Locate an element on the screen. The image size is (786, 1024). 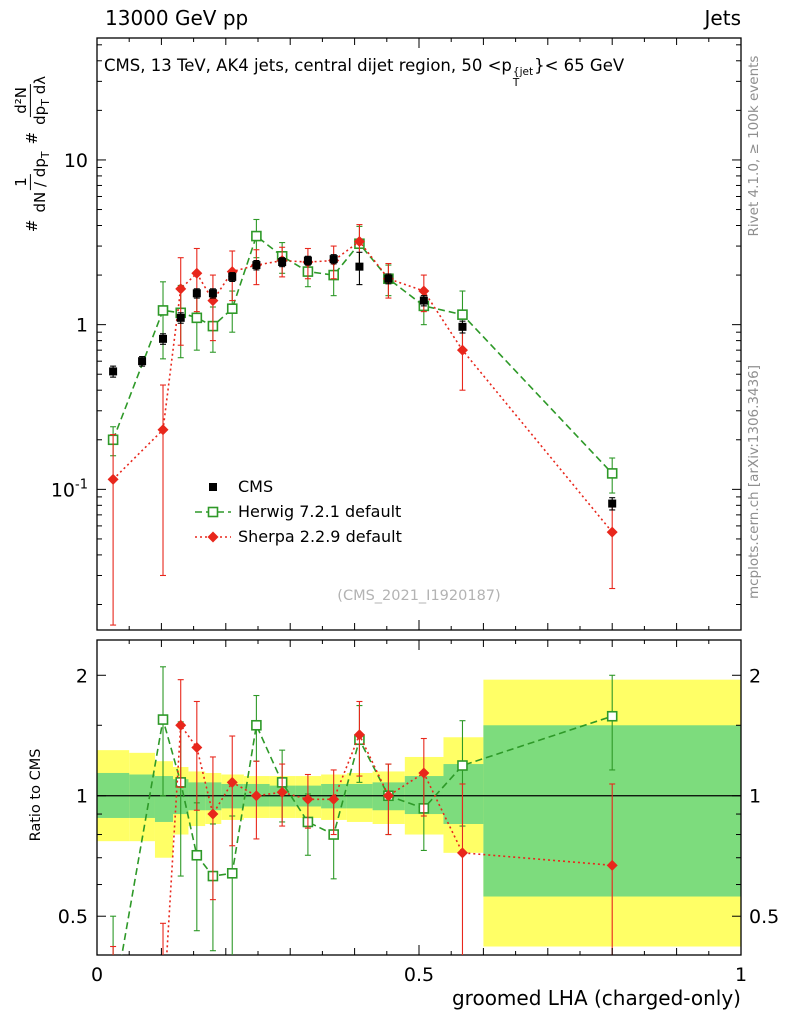
x-tick-label: 0.5 is located at coordinates (419, 975).